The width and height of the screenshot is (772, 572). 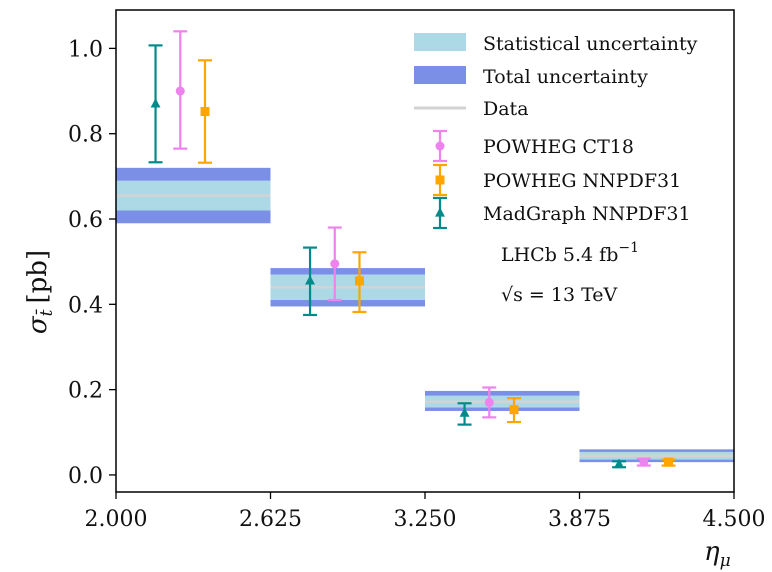 What do you see at coordinates (489, 402) in the screenshot?
I see `point-s0-p2` at bounding box center [489, 402].